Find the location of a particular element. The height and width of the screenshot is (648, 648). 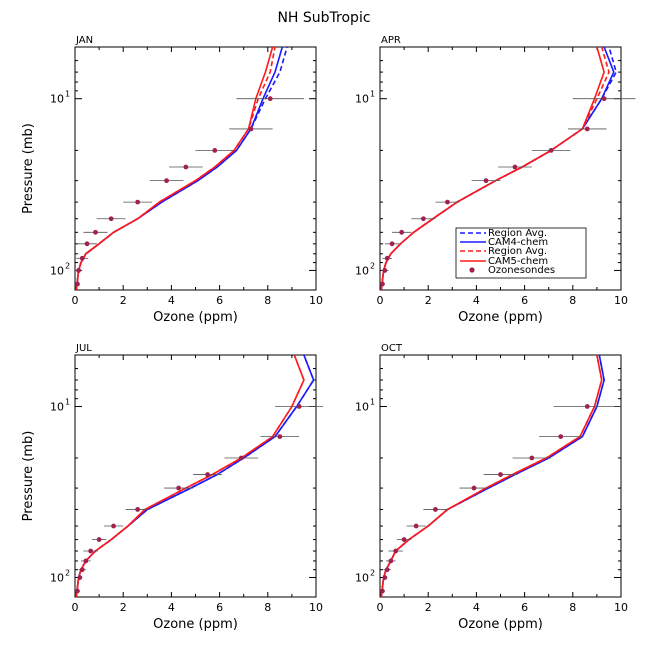

legend-entry: CAM5-chem is located at coordinates (518, 261).